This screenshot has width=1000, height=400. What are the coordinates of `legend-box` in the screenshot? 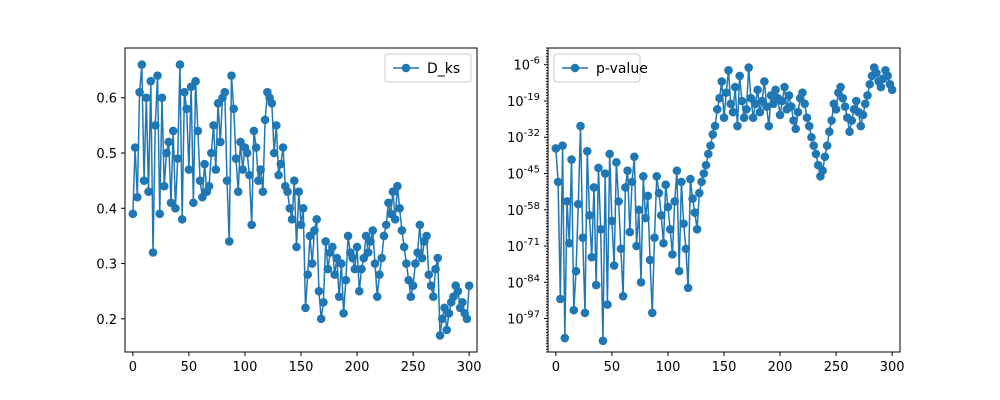 It's located at (428, 68).